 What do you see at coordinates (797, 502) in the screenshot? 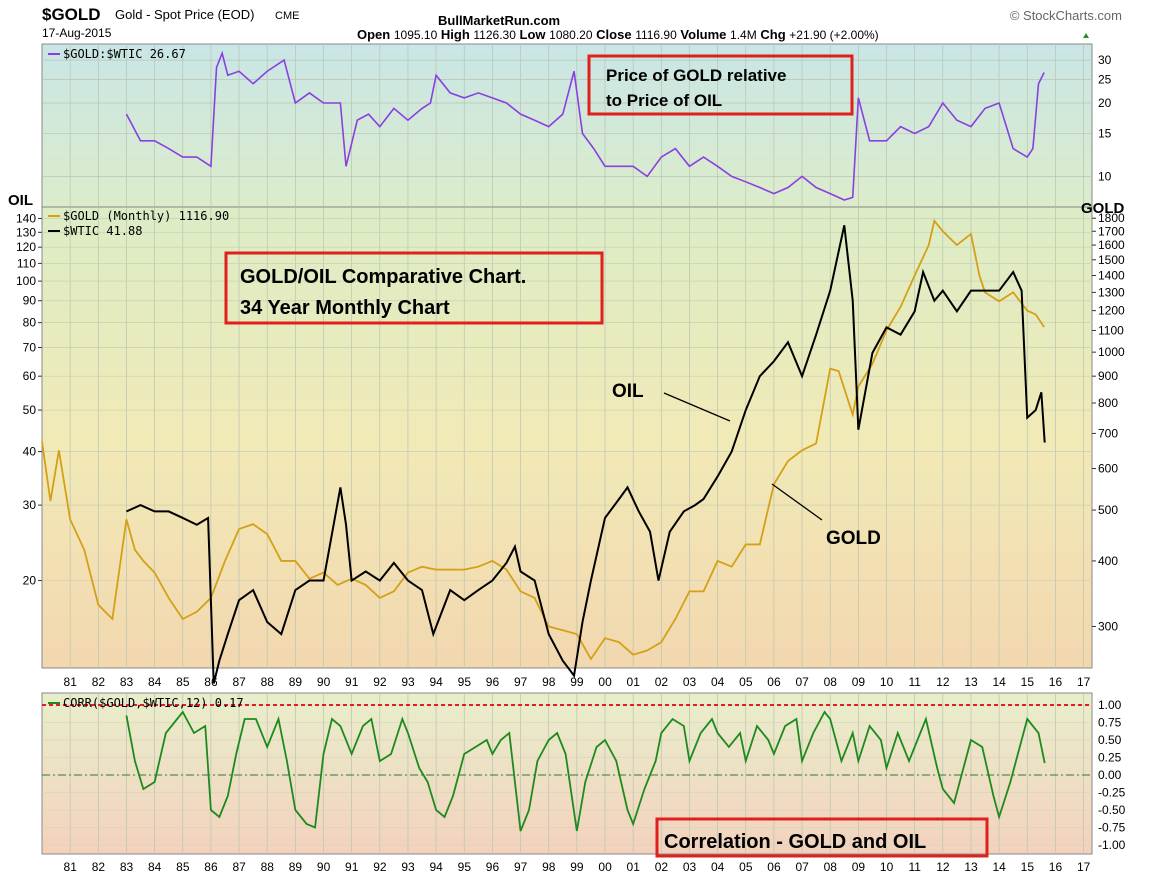
I see `gold-callout-arrow` at bounding box center [797, 502].